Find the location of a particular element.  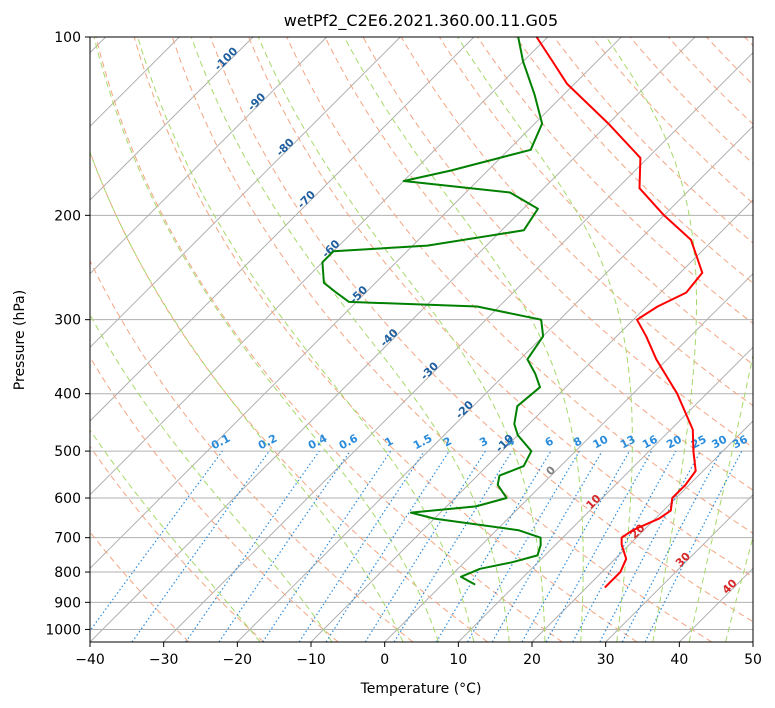

mixing-ratio-label: 1.5 is located at coordinates (422, 442).